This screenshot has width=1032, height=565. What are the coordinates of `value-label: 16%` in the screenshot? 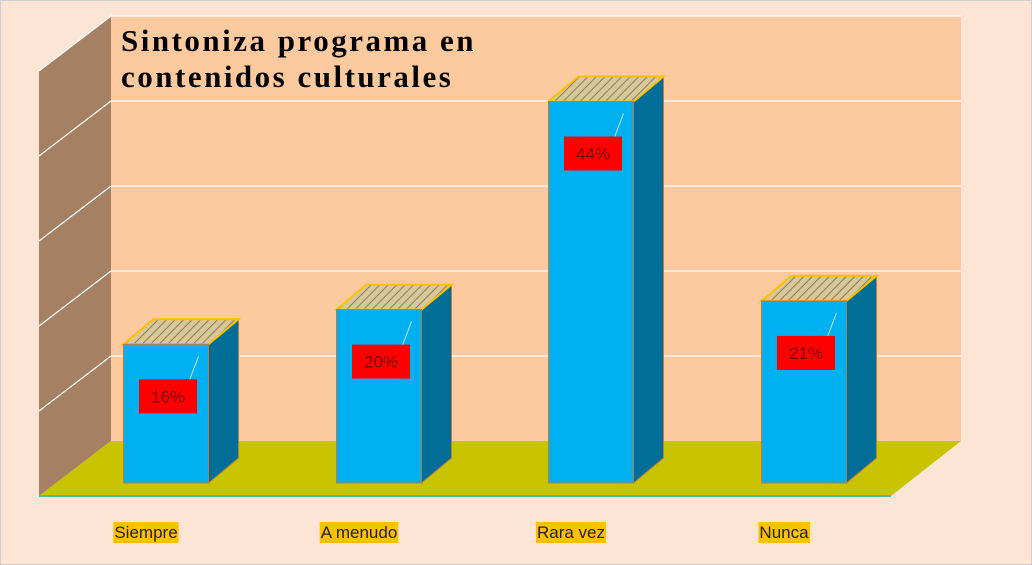 It's located at (168, 396).